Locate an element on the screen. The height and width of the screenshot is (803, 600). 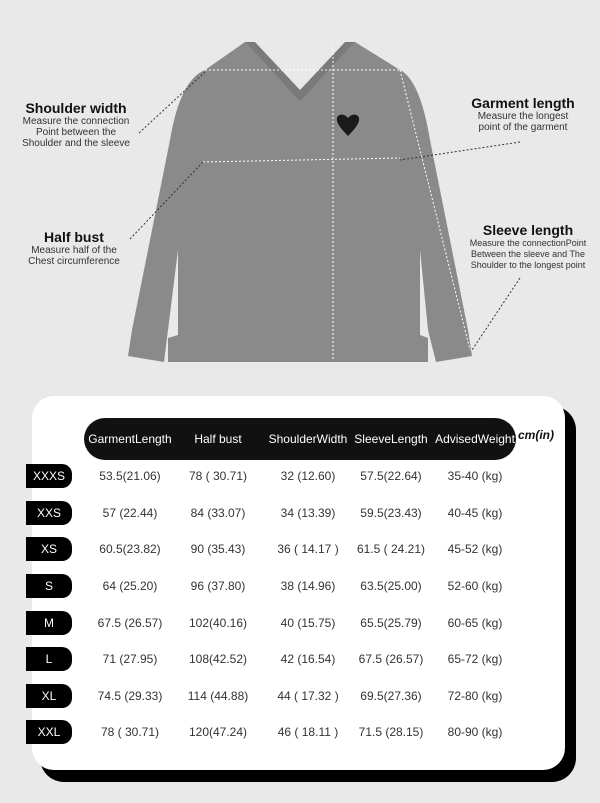
table-cell: 114 (44.88) is located at coordinates (218, 696).